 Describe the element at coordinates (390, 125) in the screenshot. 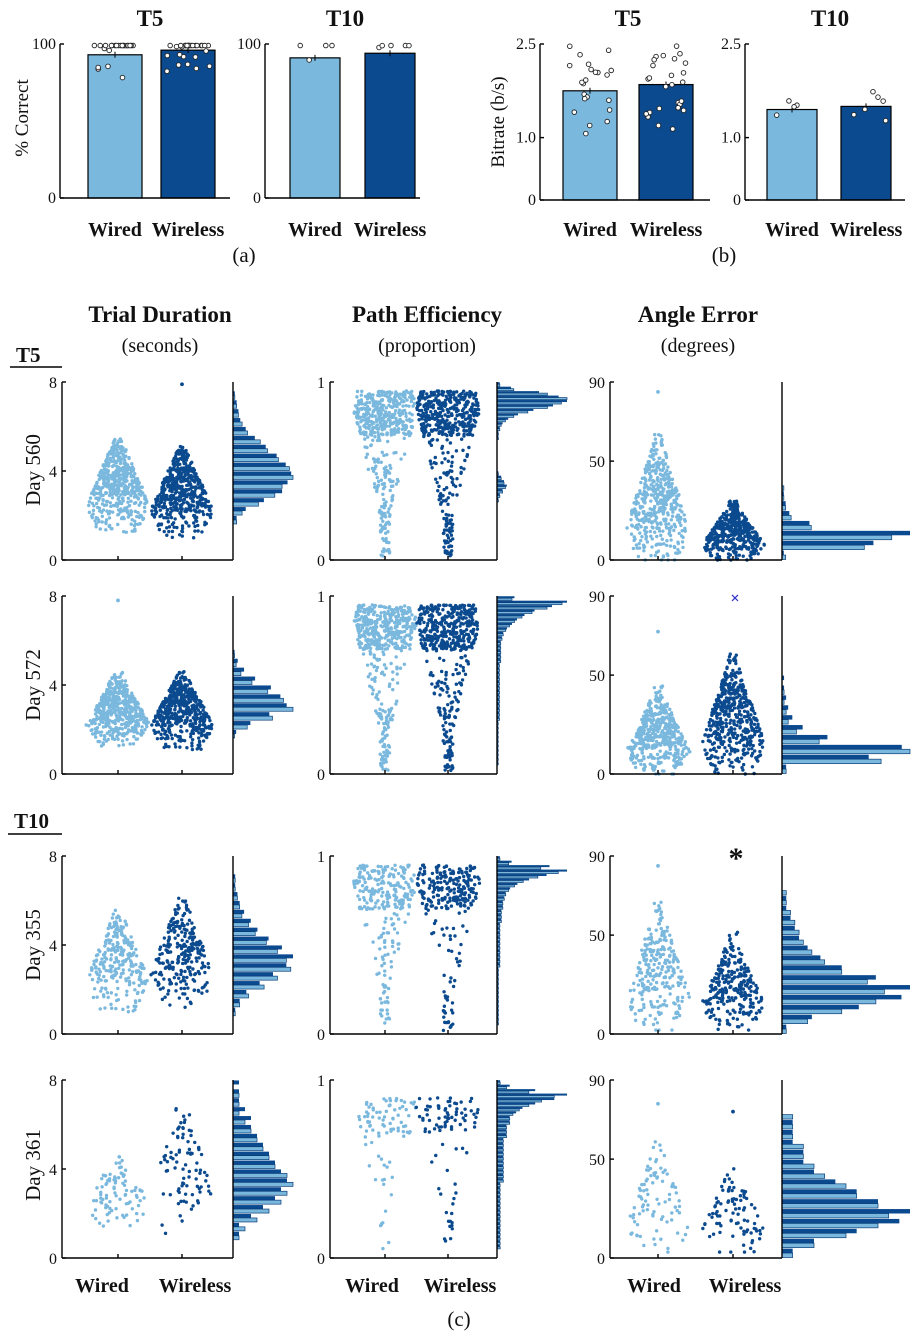

I see `bar-wireless` at that location.